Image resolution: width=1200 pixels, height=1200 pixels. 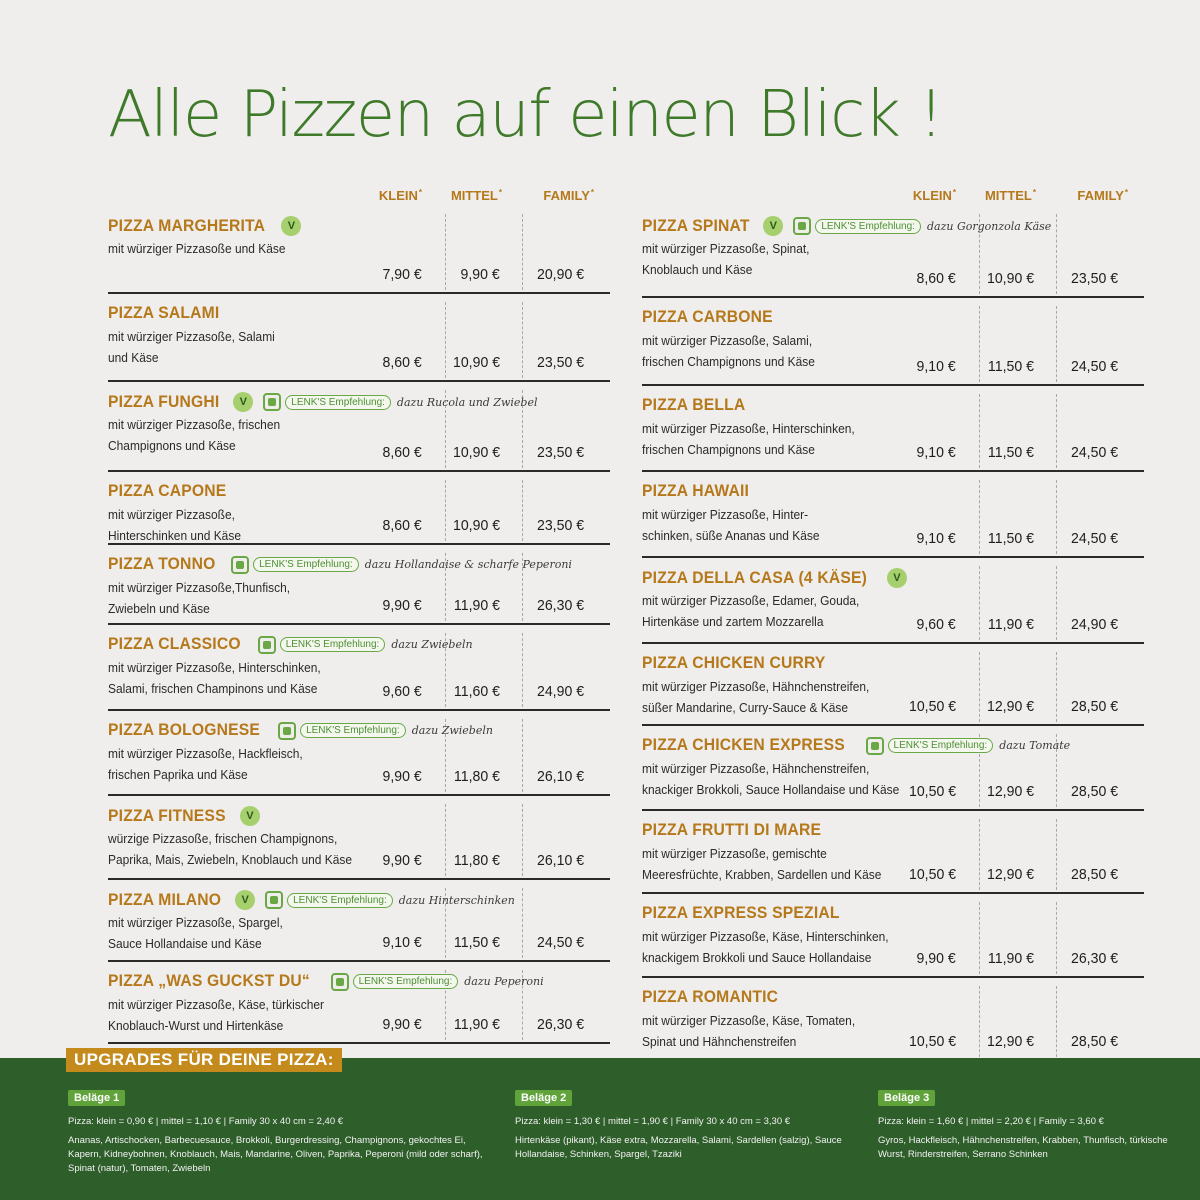 I want to click on pizza-name: PIZZA DELLA CASA (4 KÄSE), so click(x=755, y=577).